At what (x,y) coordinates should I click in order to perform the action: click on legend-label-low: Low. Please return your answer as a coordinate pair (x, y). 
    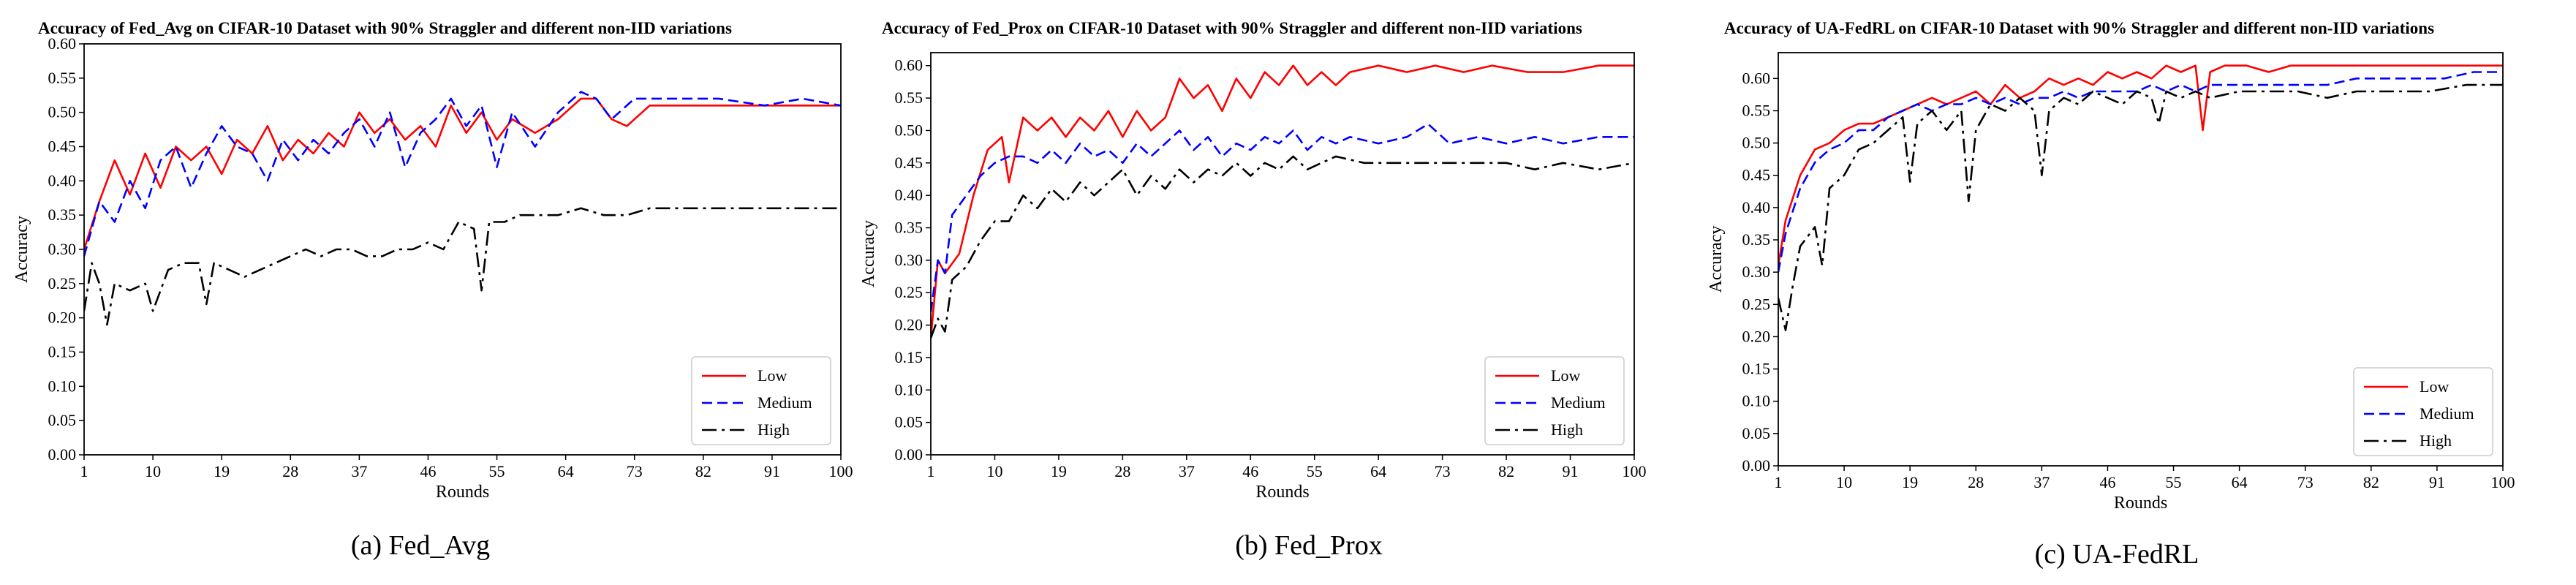
    Looking at the image, I should click on (1565, 375).